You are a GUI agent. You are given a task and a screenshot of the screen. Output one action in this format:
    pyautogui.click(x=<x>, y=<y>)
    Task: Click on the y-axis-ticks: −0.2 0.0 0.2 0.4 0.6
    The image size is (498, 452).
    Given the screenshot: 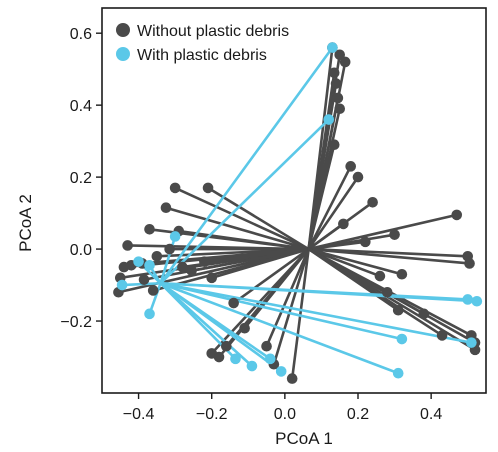 What is the action you would take?
    pyautogui.click(x=81, y=178)
    